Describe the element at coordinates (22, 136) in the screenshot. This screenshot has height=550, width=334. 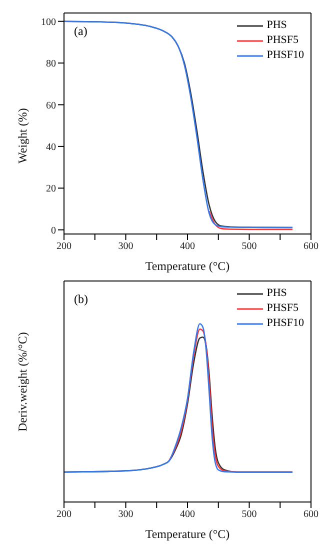
I see `y-axis-title: Weight (%)` at that location.